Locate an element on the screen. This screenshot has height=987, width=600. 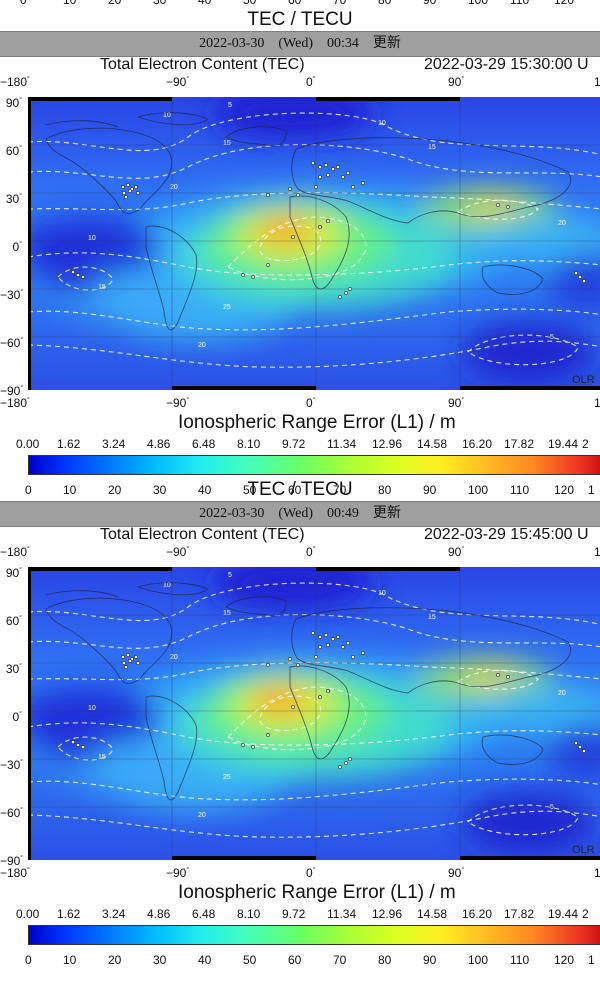
cropped-tick: 0 is located at coordinates (23, 3).